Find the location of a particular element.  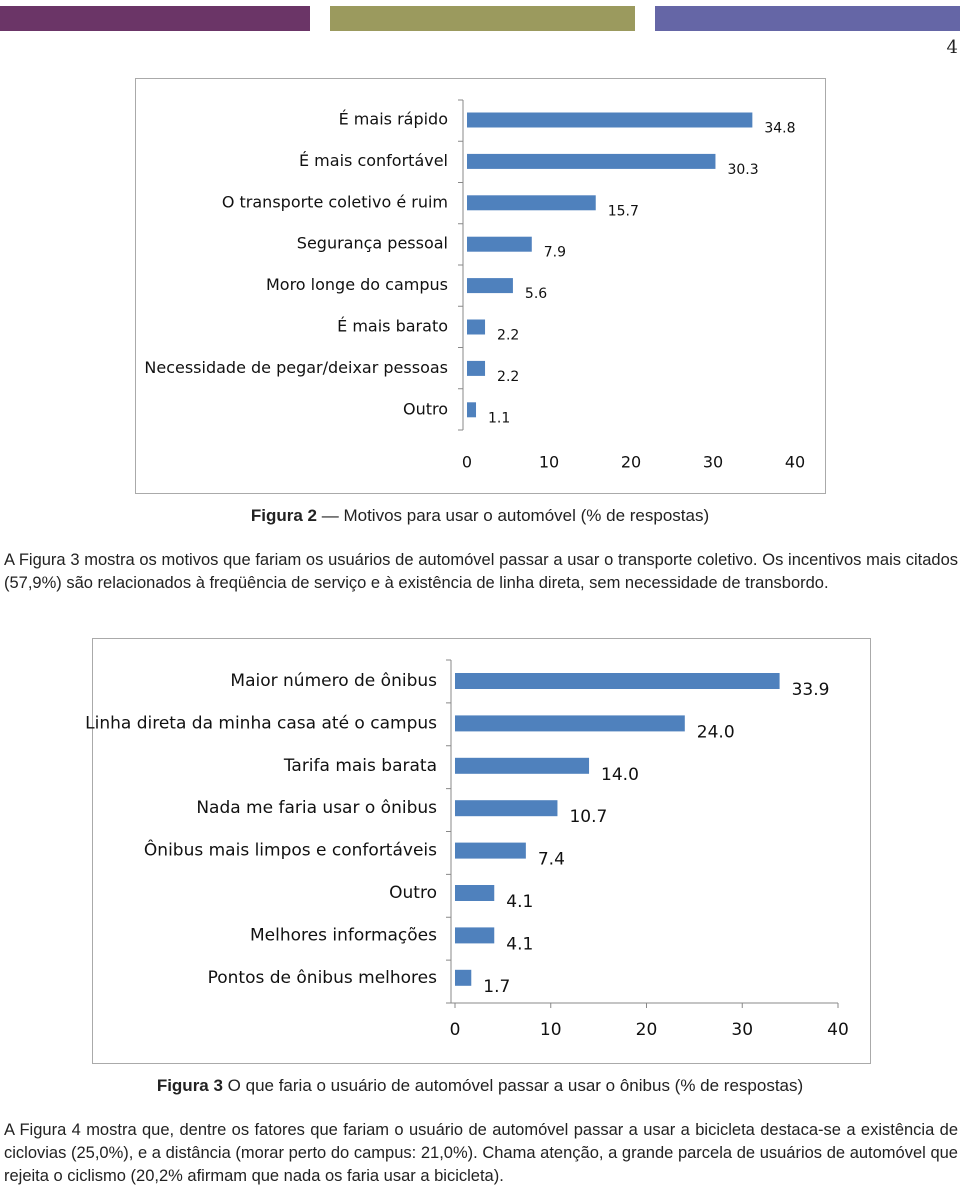

value-label: 15.7 is located at coordinates (623, 211).